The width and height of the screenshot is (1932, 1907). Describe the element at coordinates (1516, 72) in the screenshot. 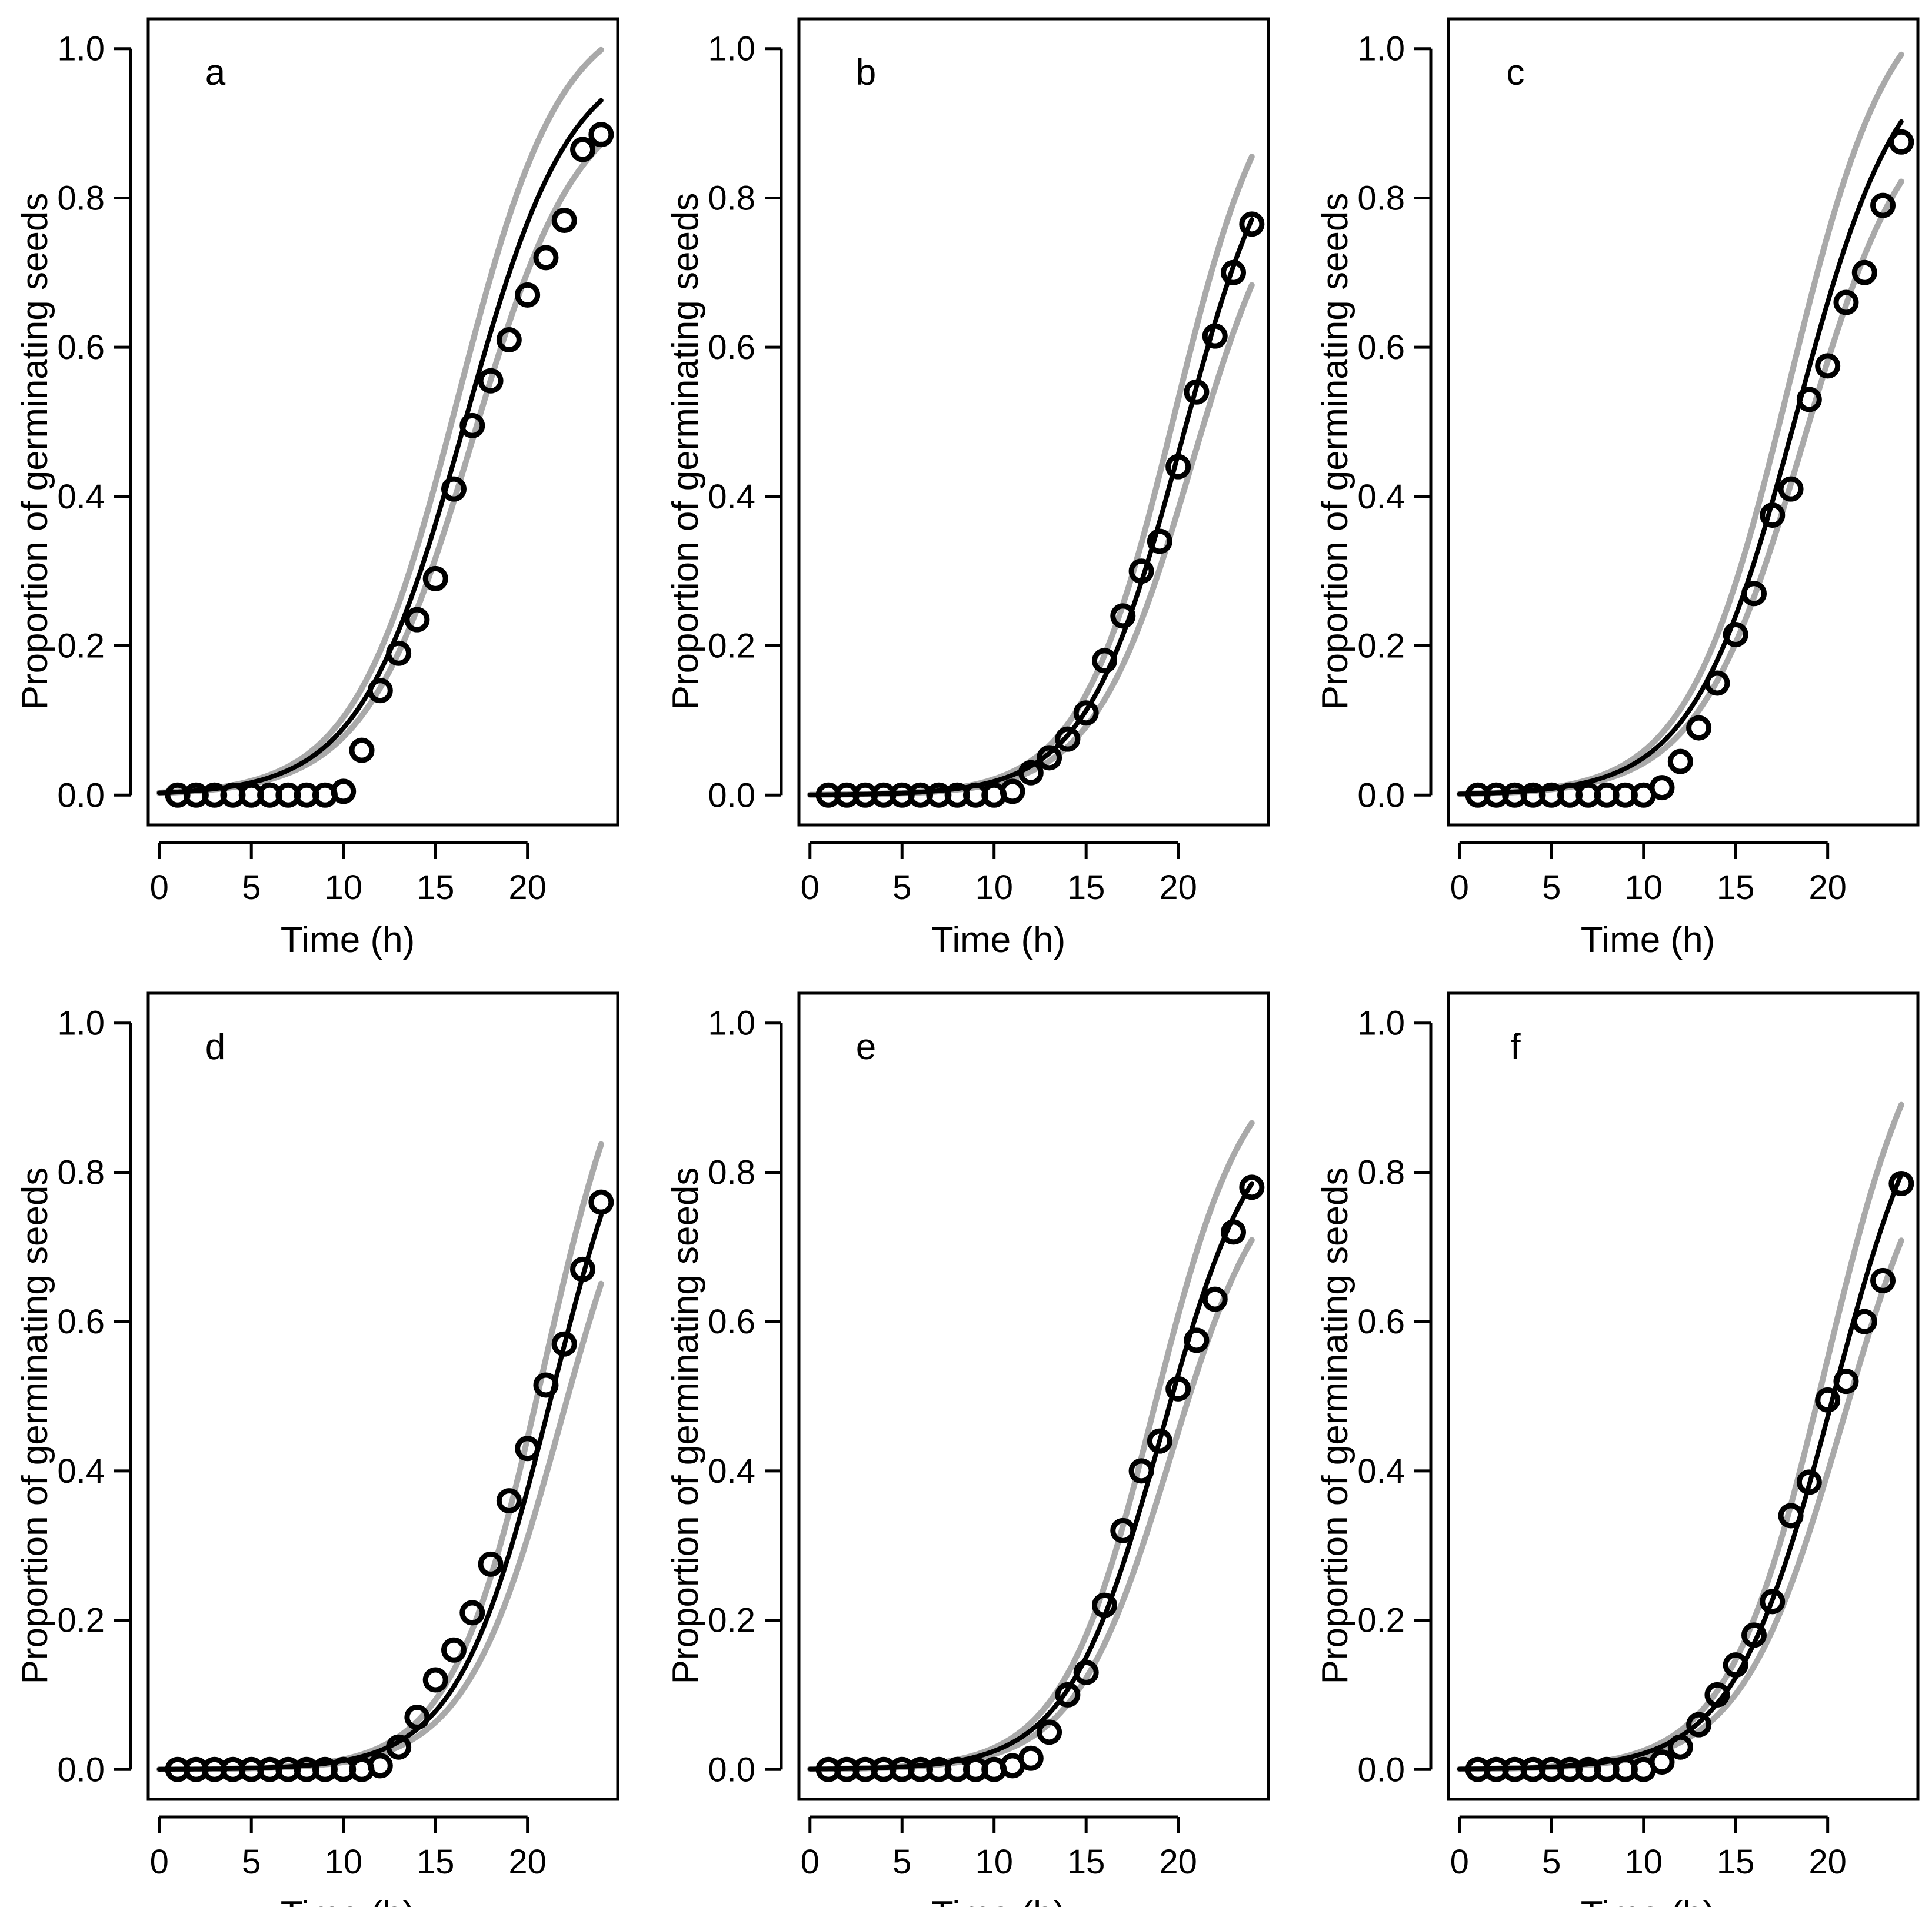

I see `panel-letter: c` at that location.